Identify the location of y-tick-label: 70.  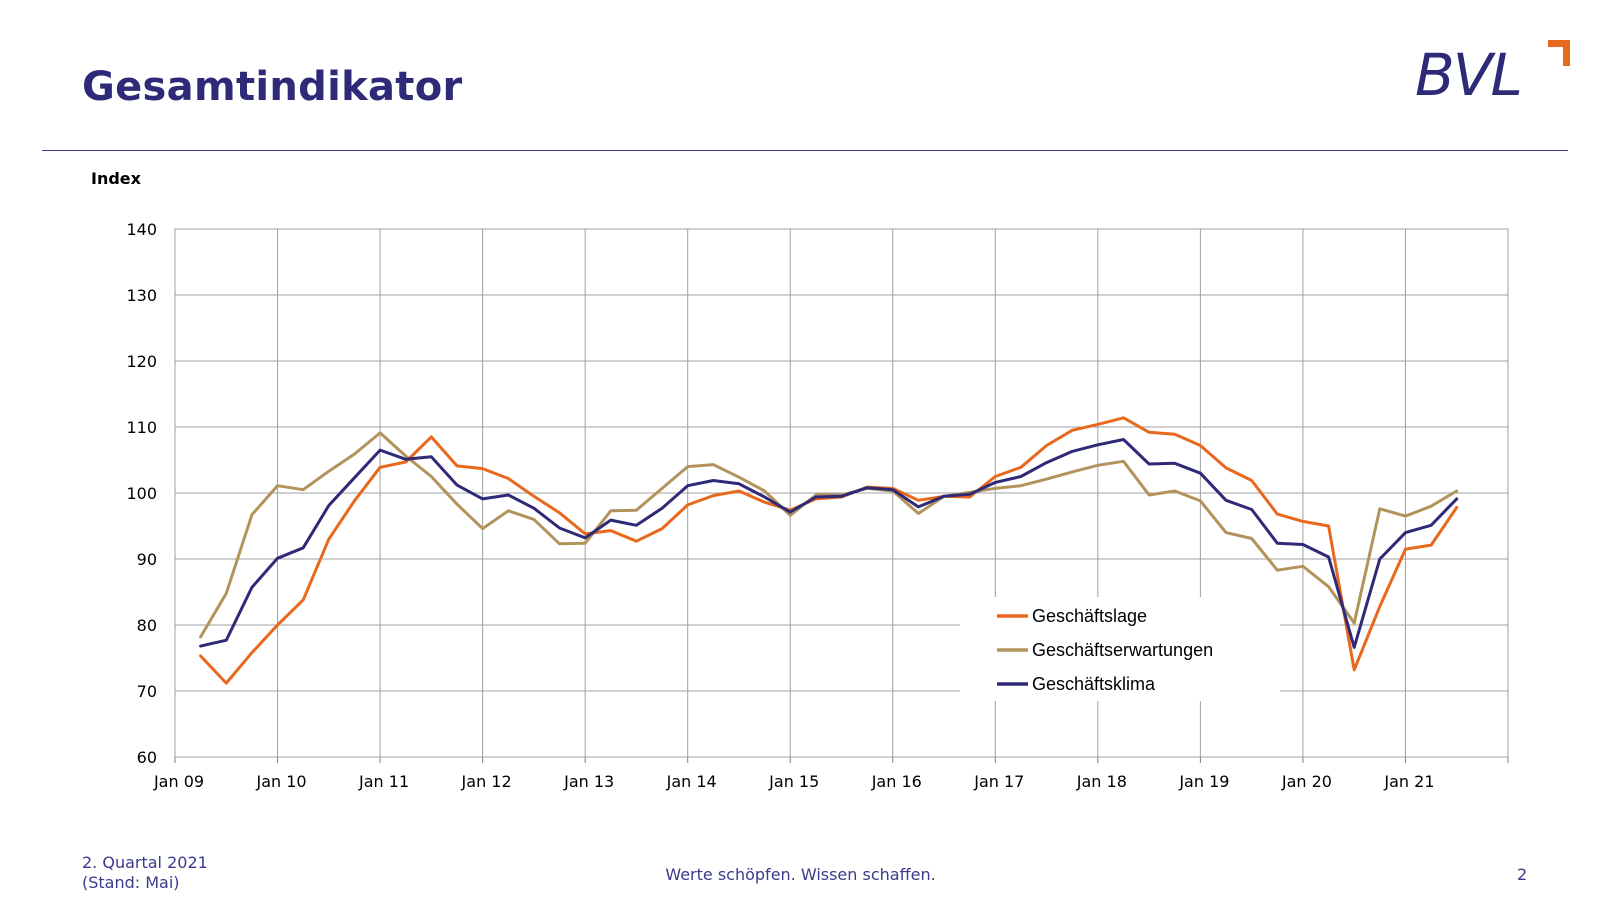
(147, 691).